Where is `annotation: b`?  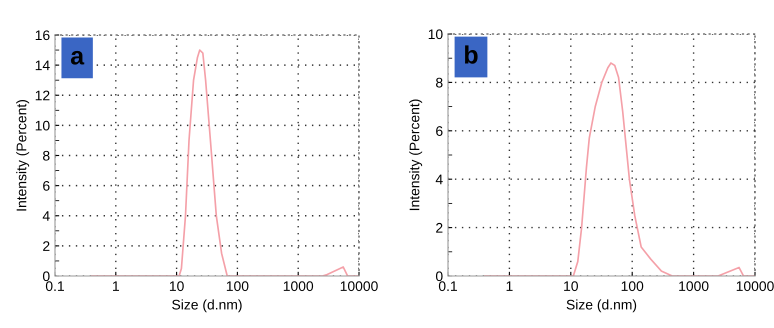 annotation: b is located at coordinates (471, 54).